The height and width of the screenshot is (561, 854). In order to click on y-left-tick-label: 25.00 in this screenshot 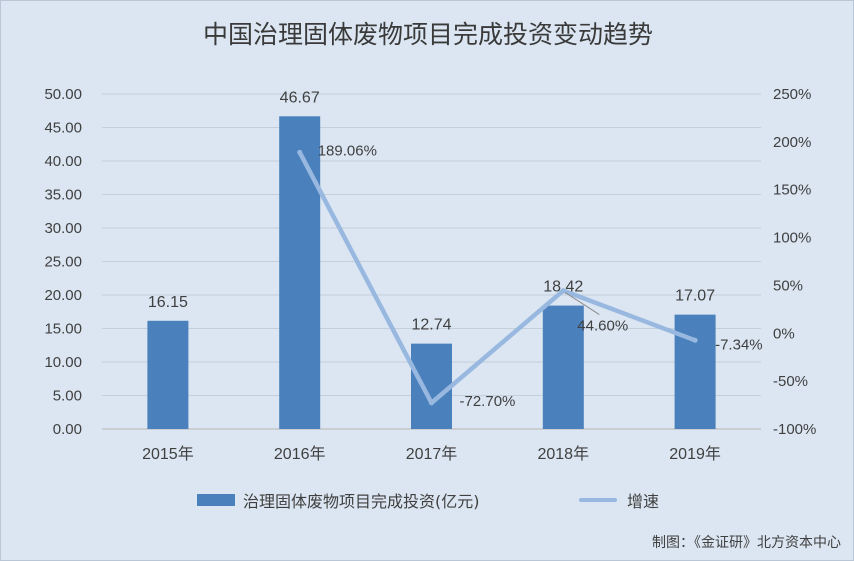, I will do `click(63, 262)`.